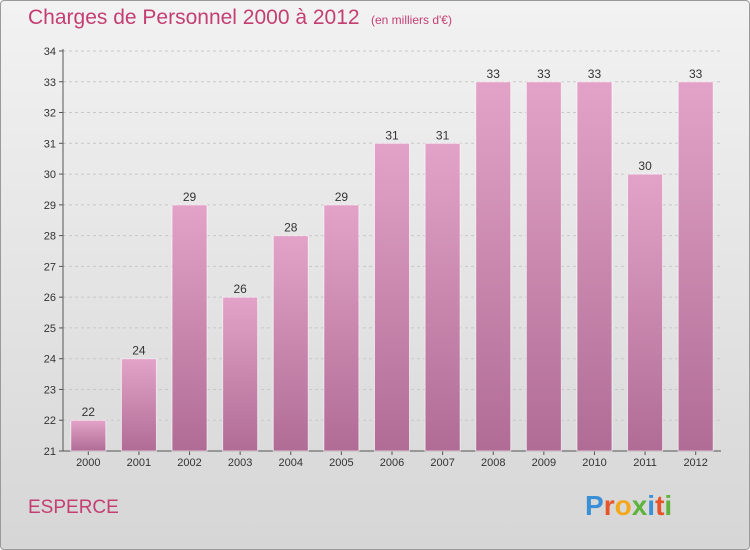 The image size is (750, 550). I want to click on y-tick-label: 34, so click(50, 52).